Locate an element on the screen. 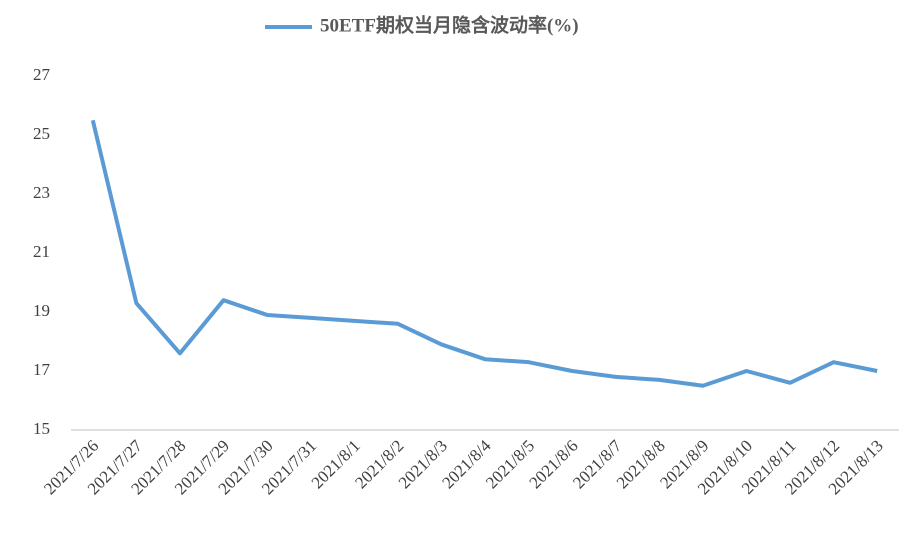 Image resolution: width=906 pixels, height=537 pixels. y-tick-label: 15 is located at coordinates (41, 428).